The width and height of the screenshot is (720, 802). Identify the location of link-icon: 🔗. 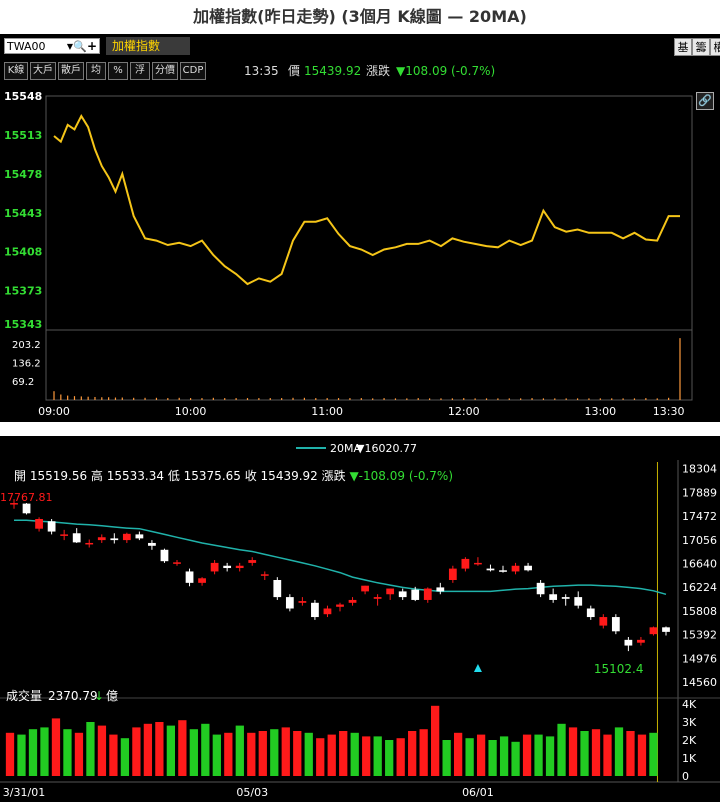
(705, 101).